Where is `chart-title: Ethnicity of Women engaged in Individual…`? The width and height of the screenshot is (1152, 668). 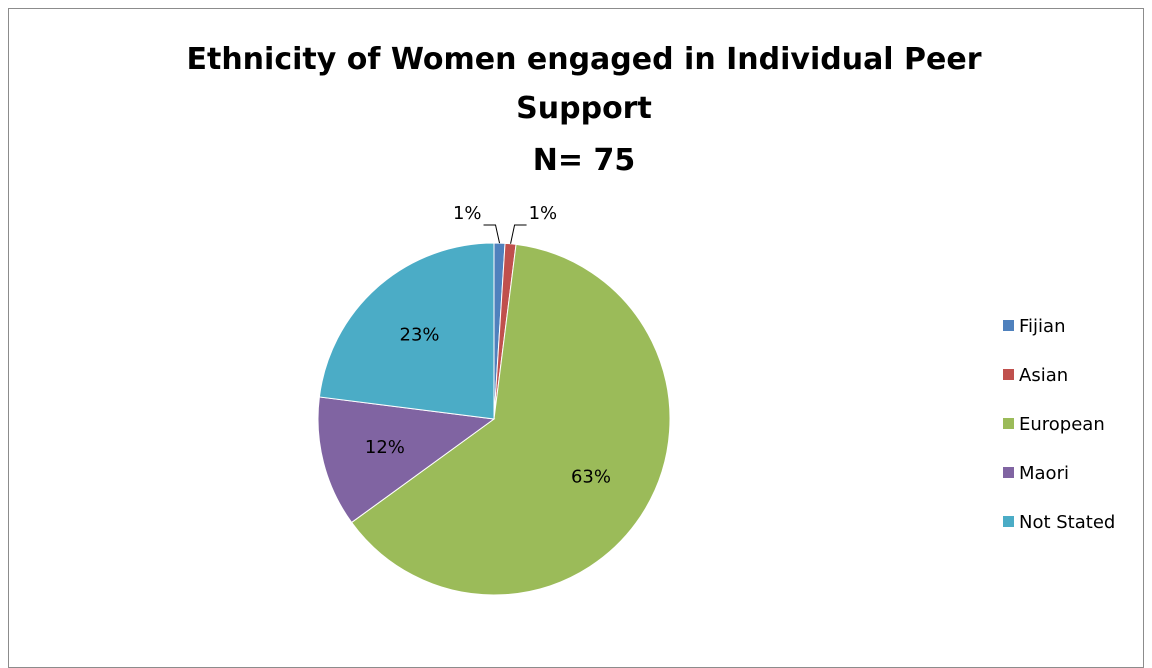
chart-title: Ethnicity of Women engaged in Individual… is located at coordinates (583, 110).